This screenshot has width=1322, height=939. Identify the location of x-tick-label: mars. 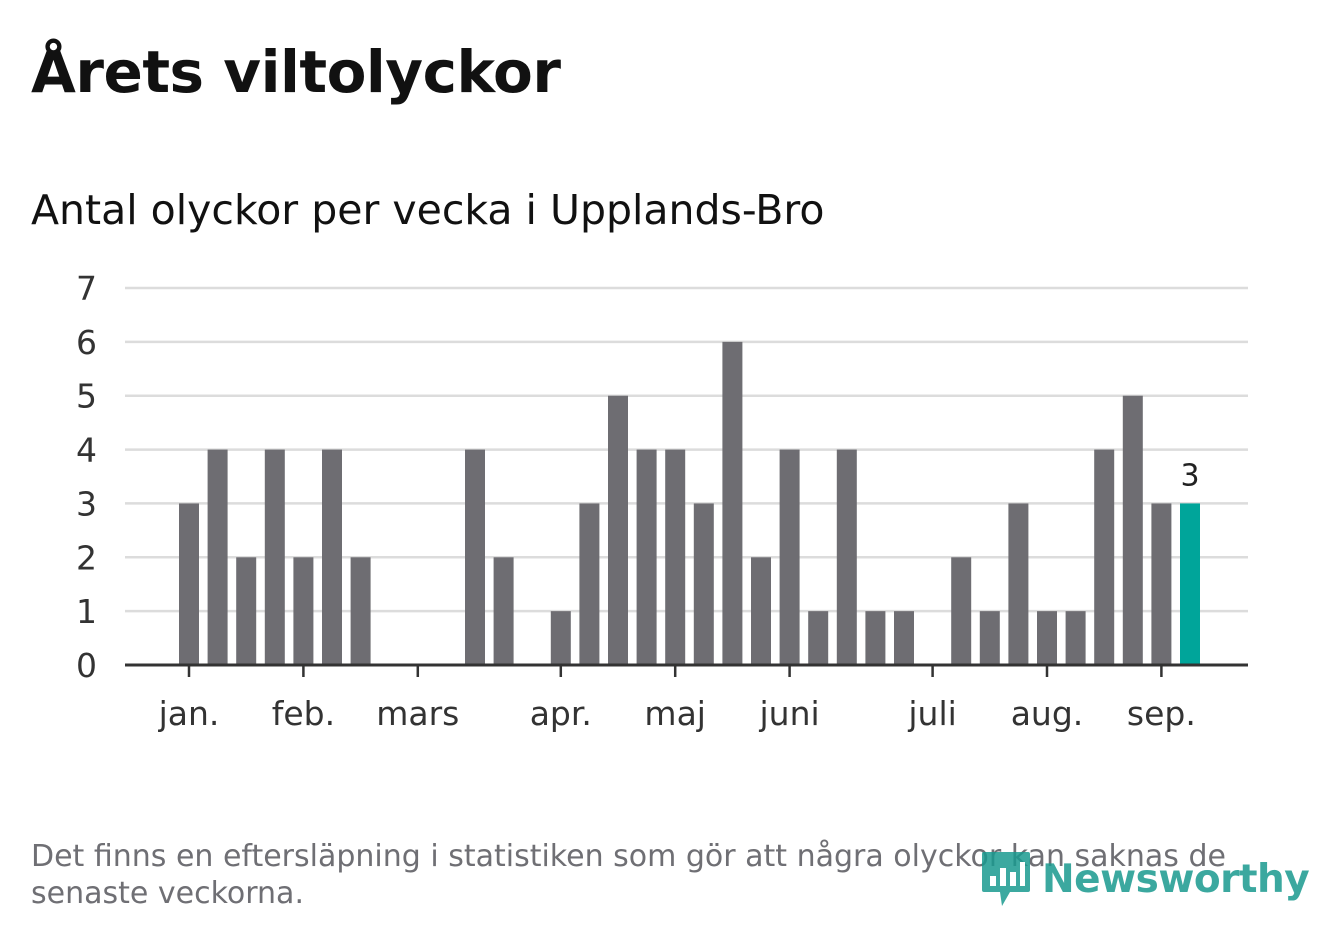
(417, 713).